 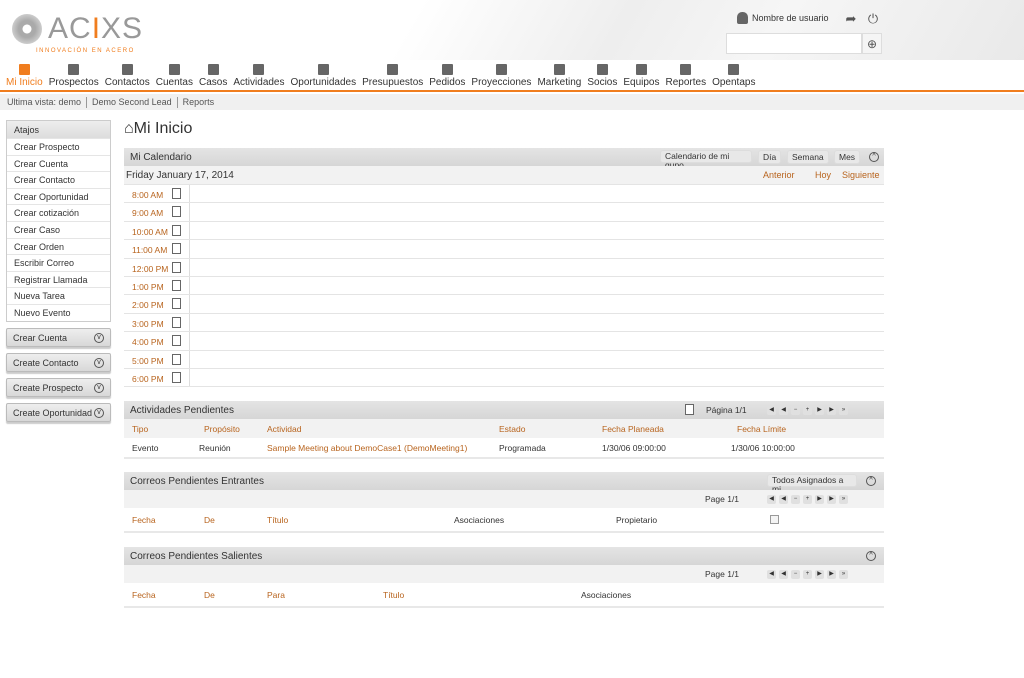 What do you see at coordinates (58, 163) in the screenshot?
I see `sidebar-item: Crear Cuenta` at bounding box center [58, 163].